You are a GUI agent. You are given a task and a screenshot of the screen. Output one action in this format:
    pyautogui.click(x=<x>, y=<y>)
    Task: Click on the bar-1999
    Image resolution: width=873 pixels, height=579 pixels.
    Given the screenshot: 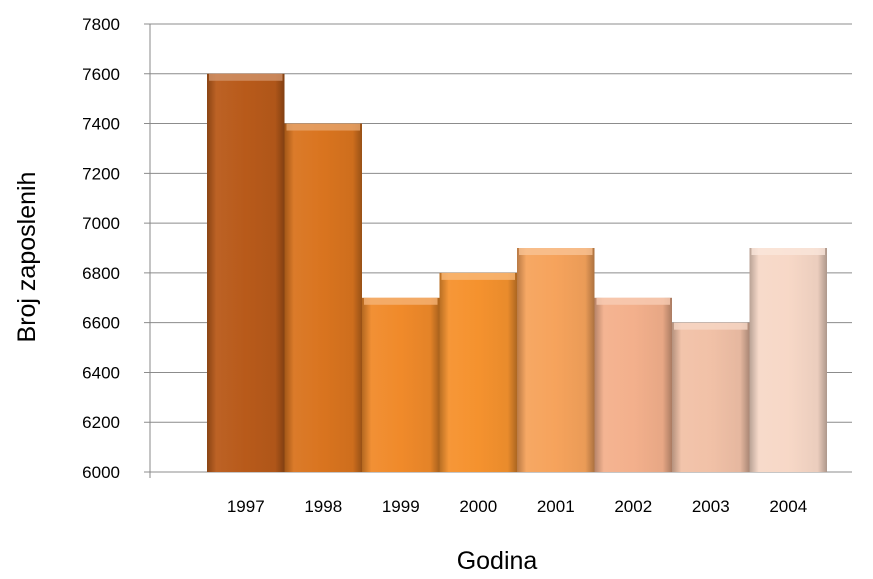 What is the action you would take?
    pyautogui.click(x=401, y=384)
    